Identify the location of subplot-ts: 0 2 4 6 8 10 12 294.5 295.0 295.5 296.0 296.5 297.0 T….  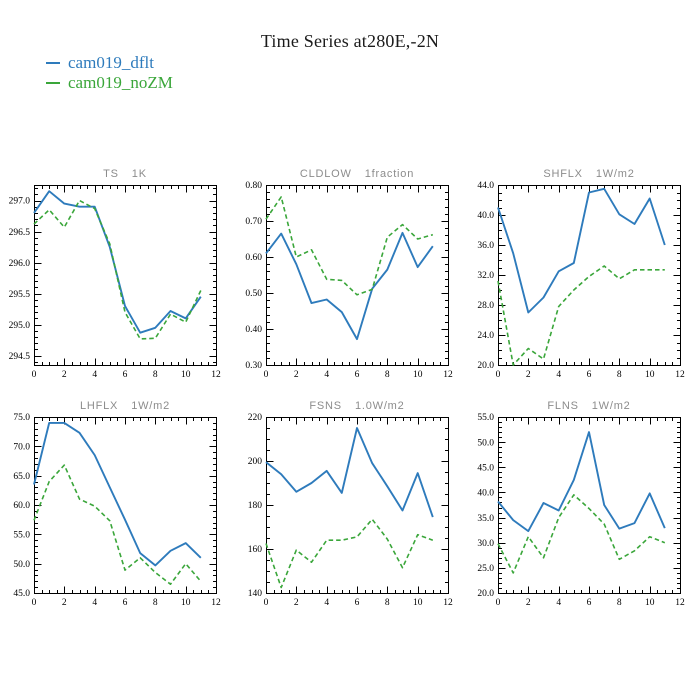
(115, 274).